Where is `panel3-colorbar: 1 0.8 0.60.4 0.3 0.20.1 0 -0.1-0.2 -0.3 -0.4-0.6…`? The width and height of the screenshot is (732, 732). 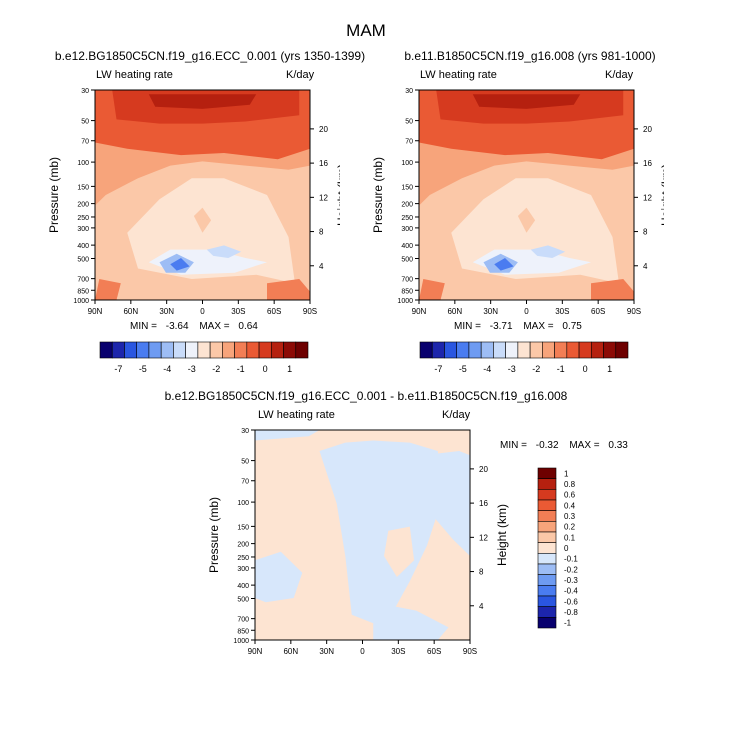 panel3-colorbar: 1 0.8 0.60.4 0.3 0.20.1 0 -0.1-0.2 -0.3 -0.4-0.6… is located at coordinates (557, 548).